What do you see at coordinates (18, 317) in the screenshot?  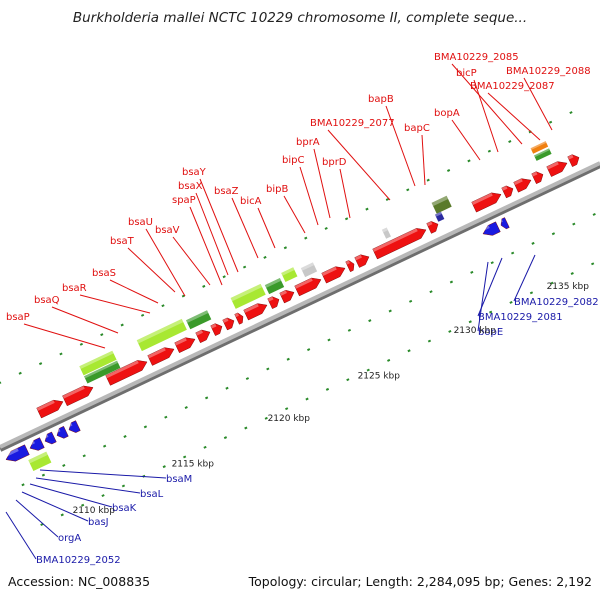 I see `gene-label-top: bsaP` at bounding box center [18, 317].